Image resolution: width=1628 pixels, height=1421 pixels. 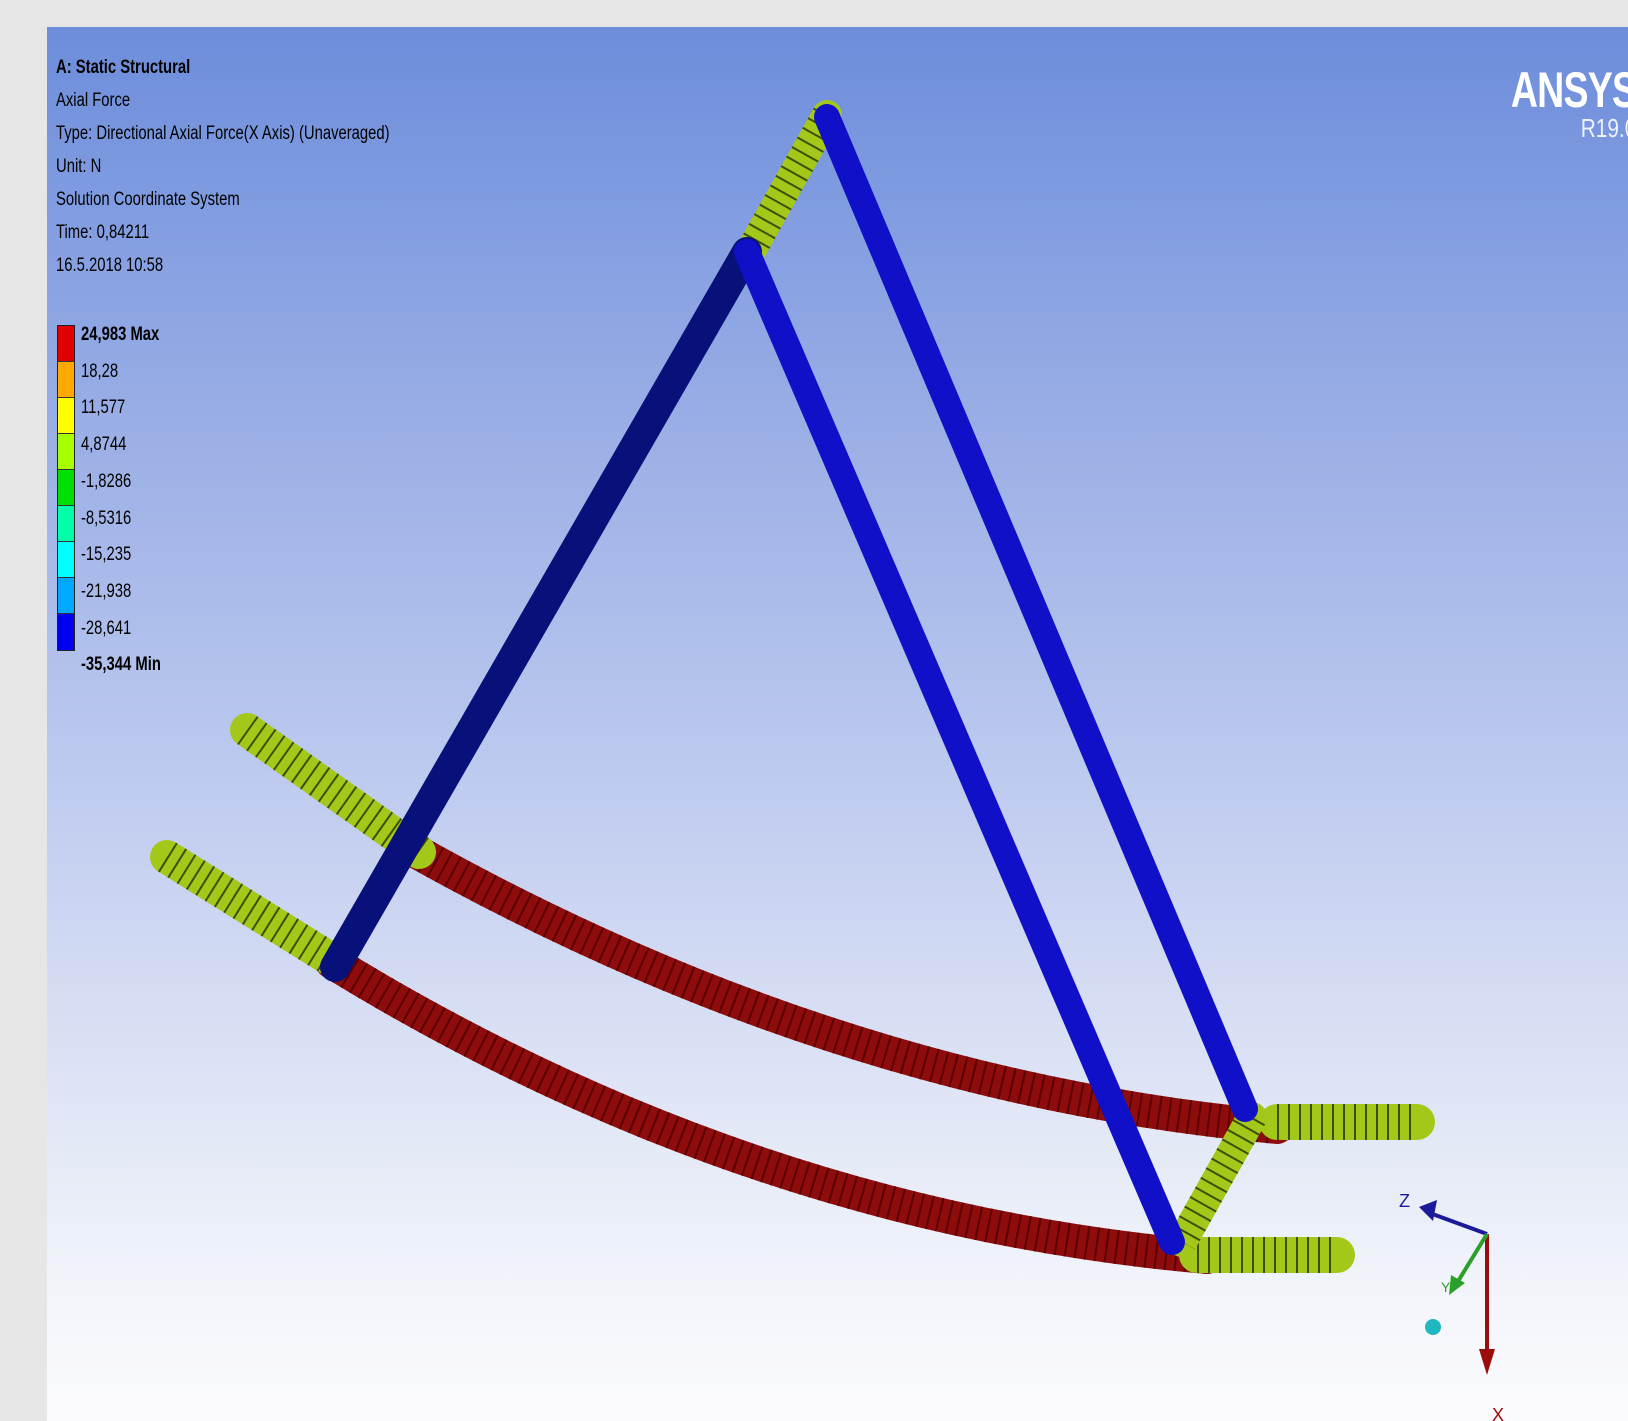 I want to click on legend-label: 18,28, so click(x=100, y=371).